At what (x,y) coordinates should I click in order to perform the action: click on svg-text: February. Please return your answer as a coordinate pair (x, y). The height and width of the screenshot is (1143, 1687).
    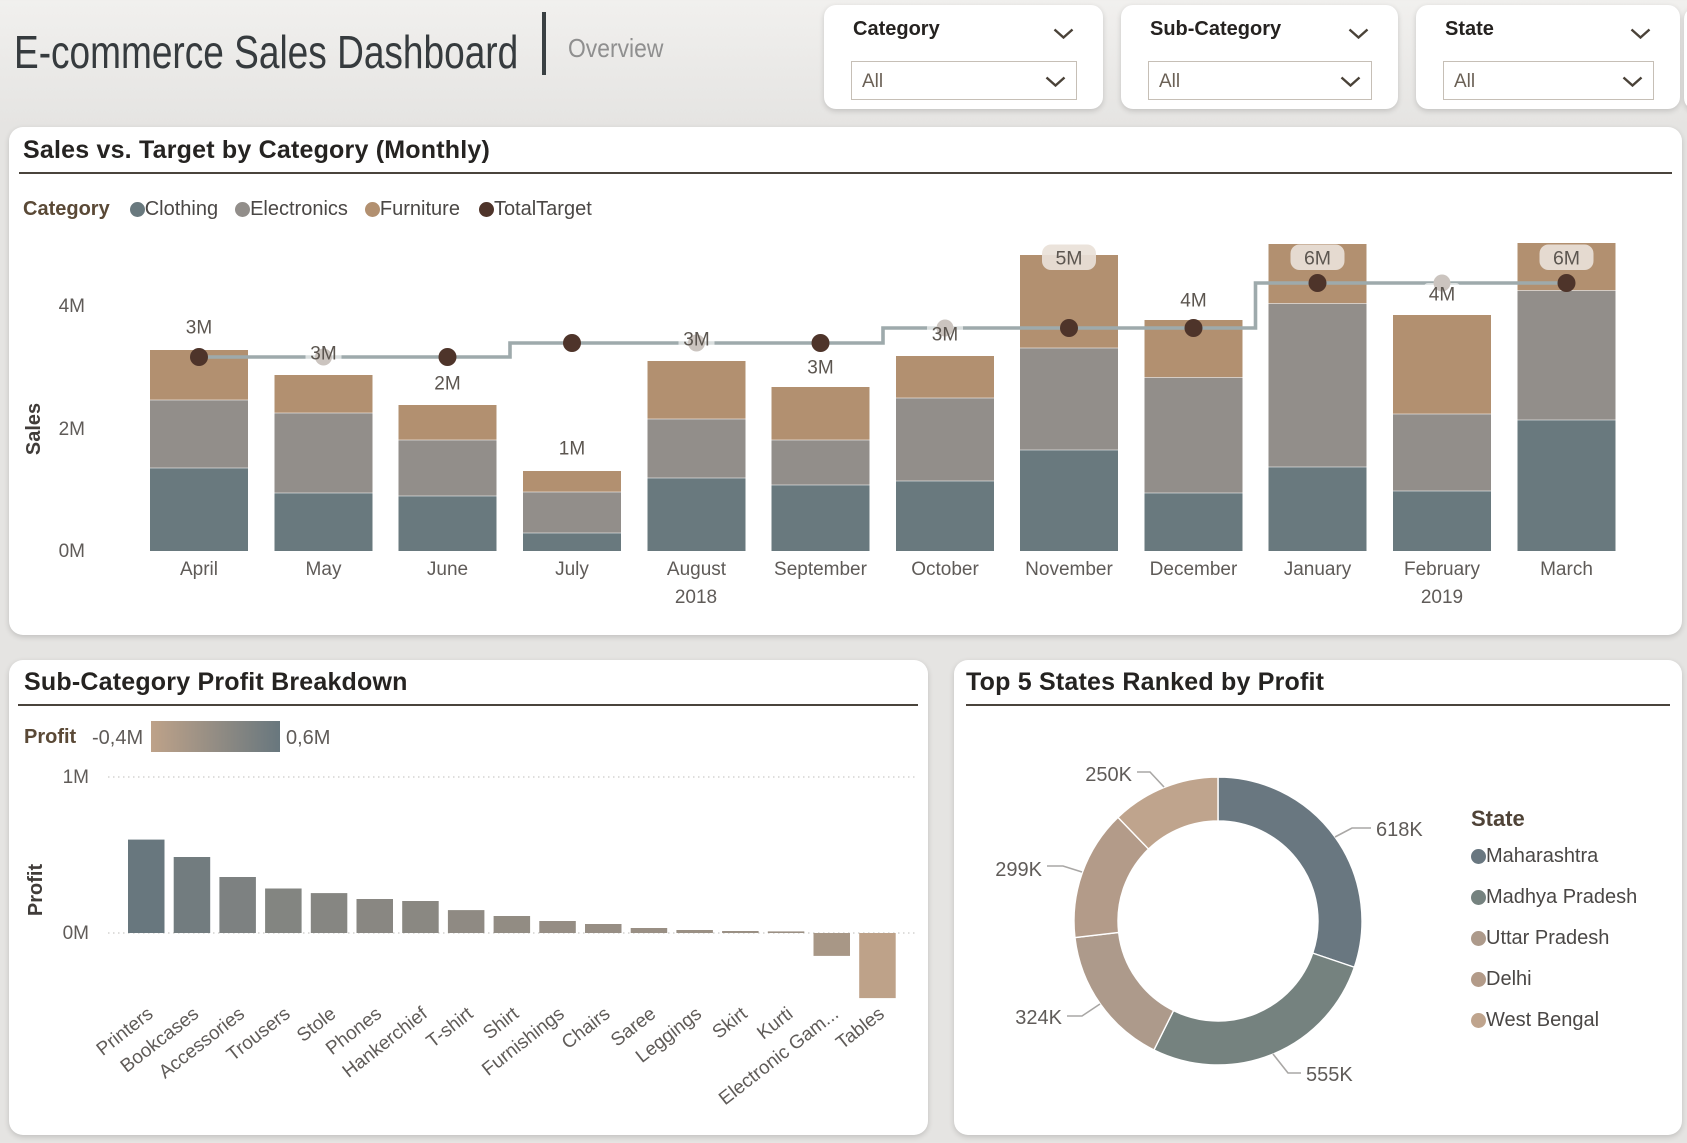
    Looking at the image, I should click on (1442, 569).